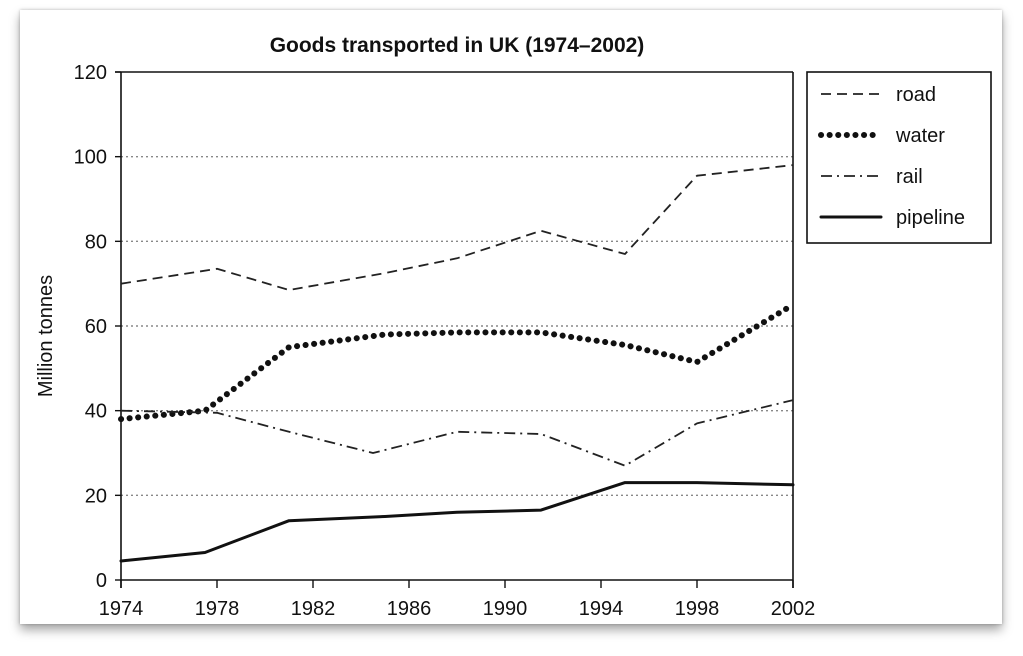 This screenshot has height=656, width=1023. I want to click on x-tick-label: 1978, so click(217, 609).